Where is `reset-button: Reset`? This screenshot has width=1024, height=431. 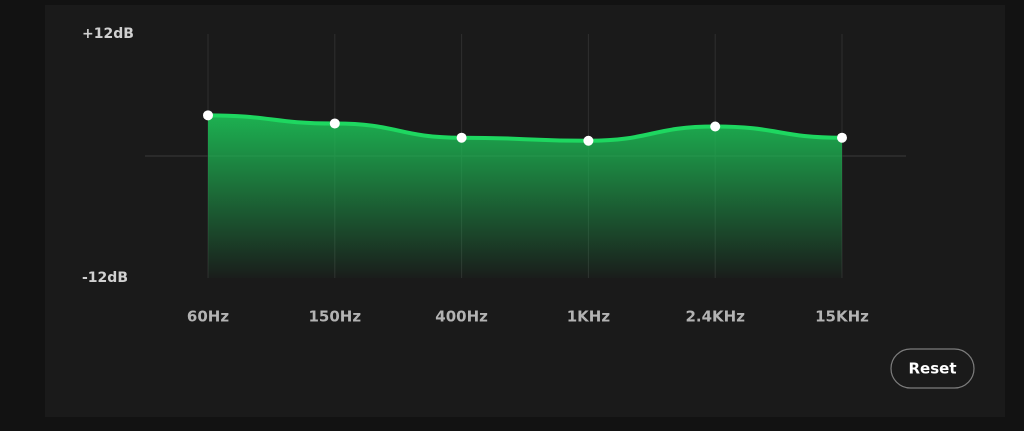
reset-button: Reset is located at coordinates (932, 368).